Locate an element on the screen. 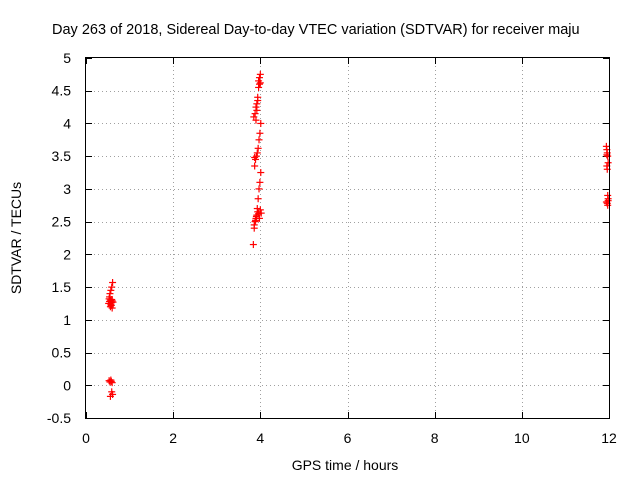  y-tick-label: 0.5 is located at coordinates (62, 353).